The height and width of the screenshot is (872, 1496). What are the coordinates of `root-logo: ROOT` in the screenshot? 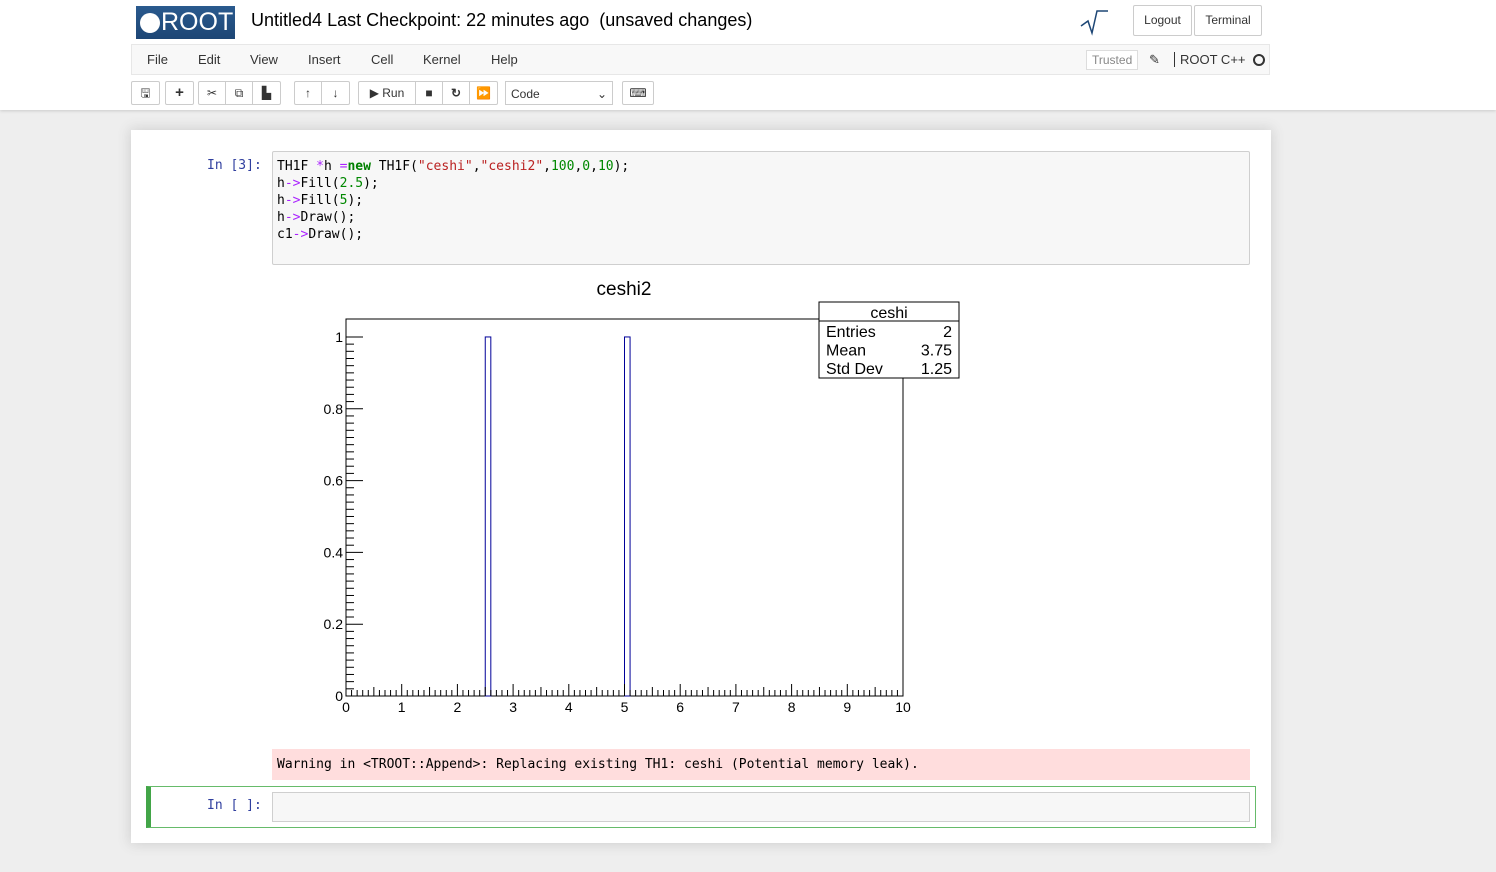 It's located at (185, 22).